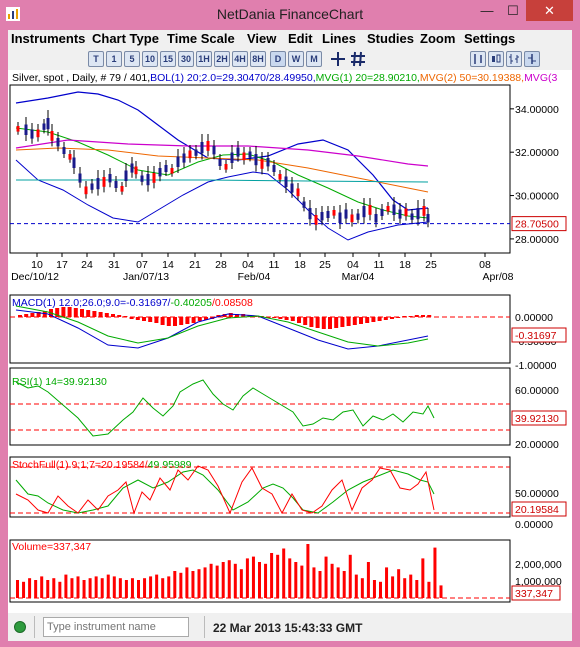  I want to click on app-icon, so click(13, 14).